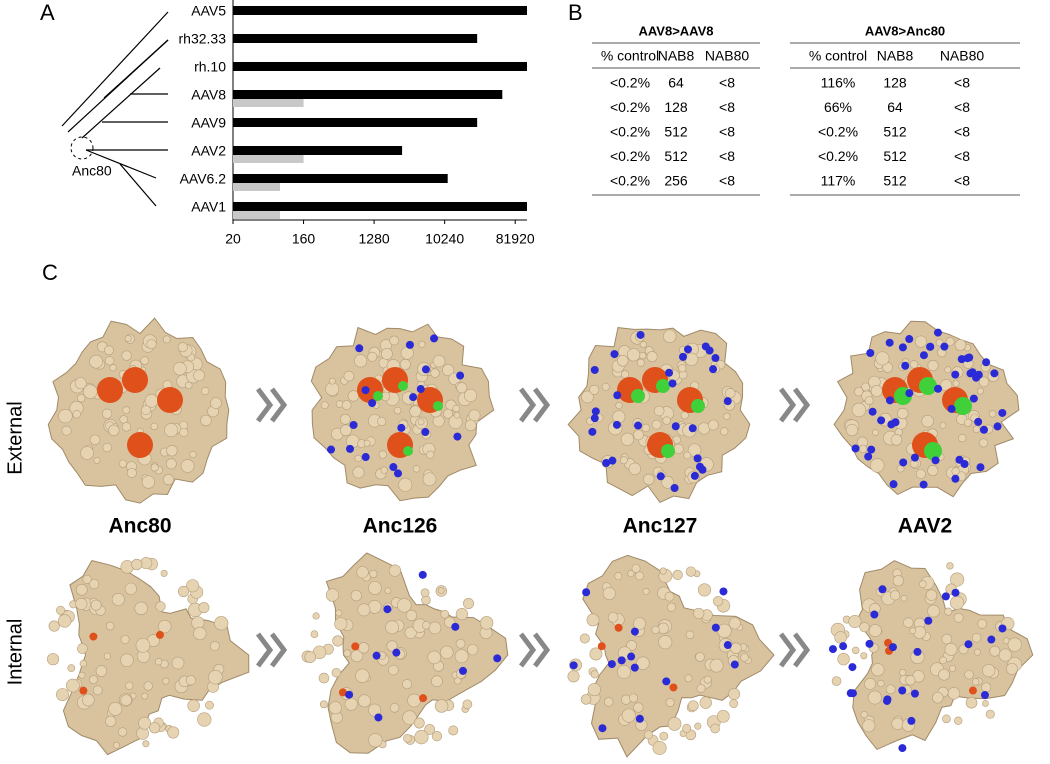  What do you see at coordinates (257, 187) in the screenshot?
I see `bar` at bounding box center [257, 187].